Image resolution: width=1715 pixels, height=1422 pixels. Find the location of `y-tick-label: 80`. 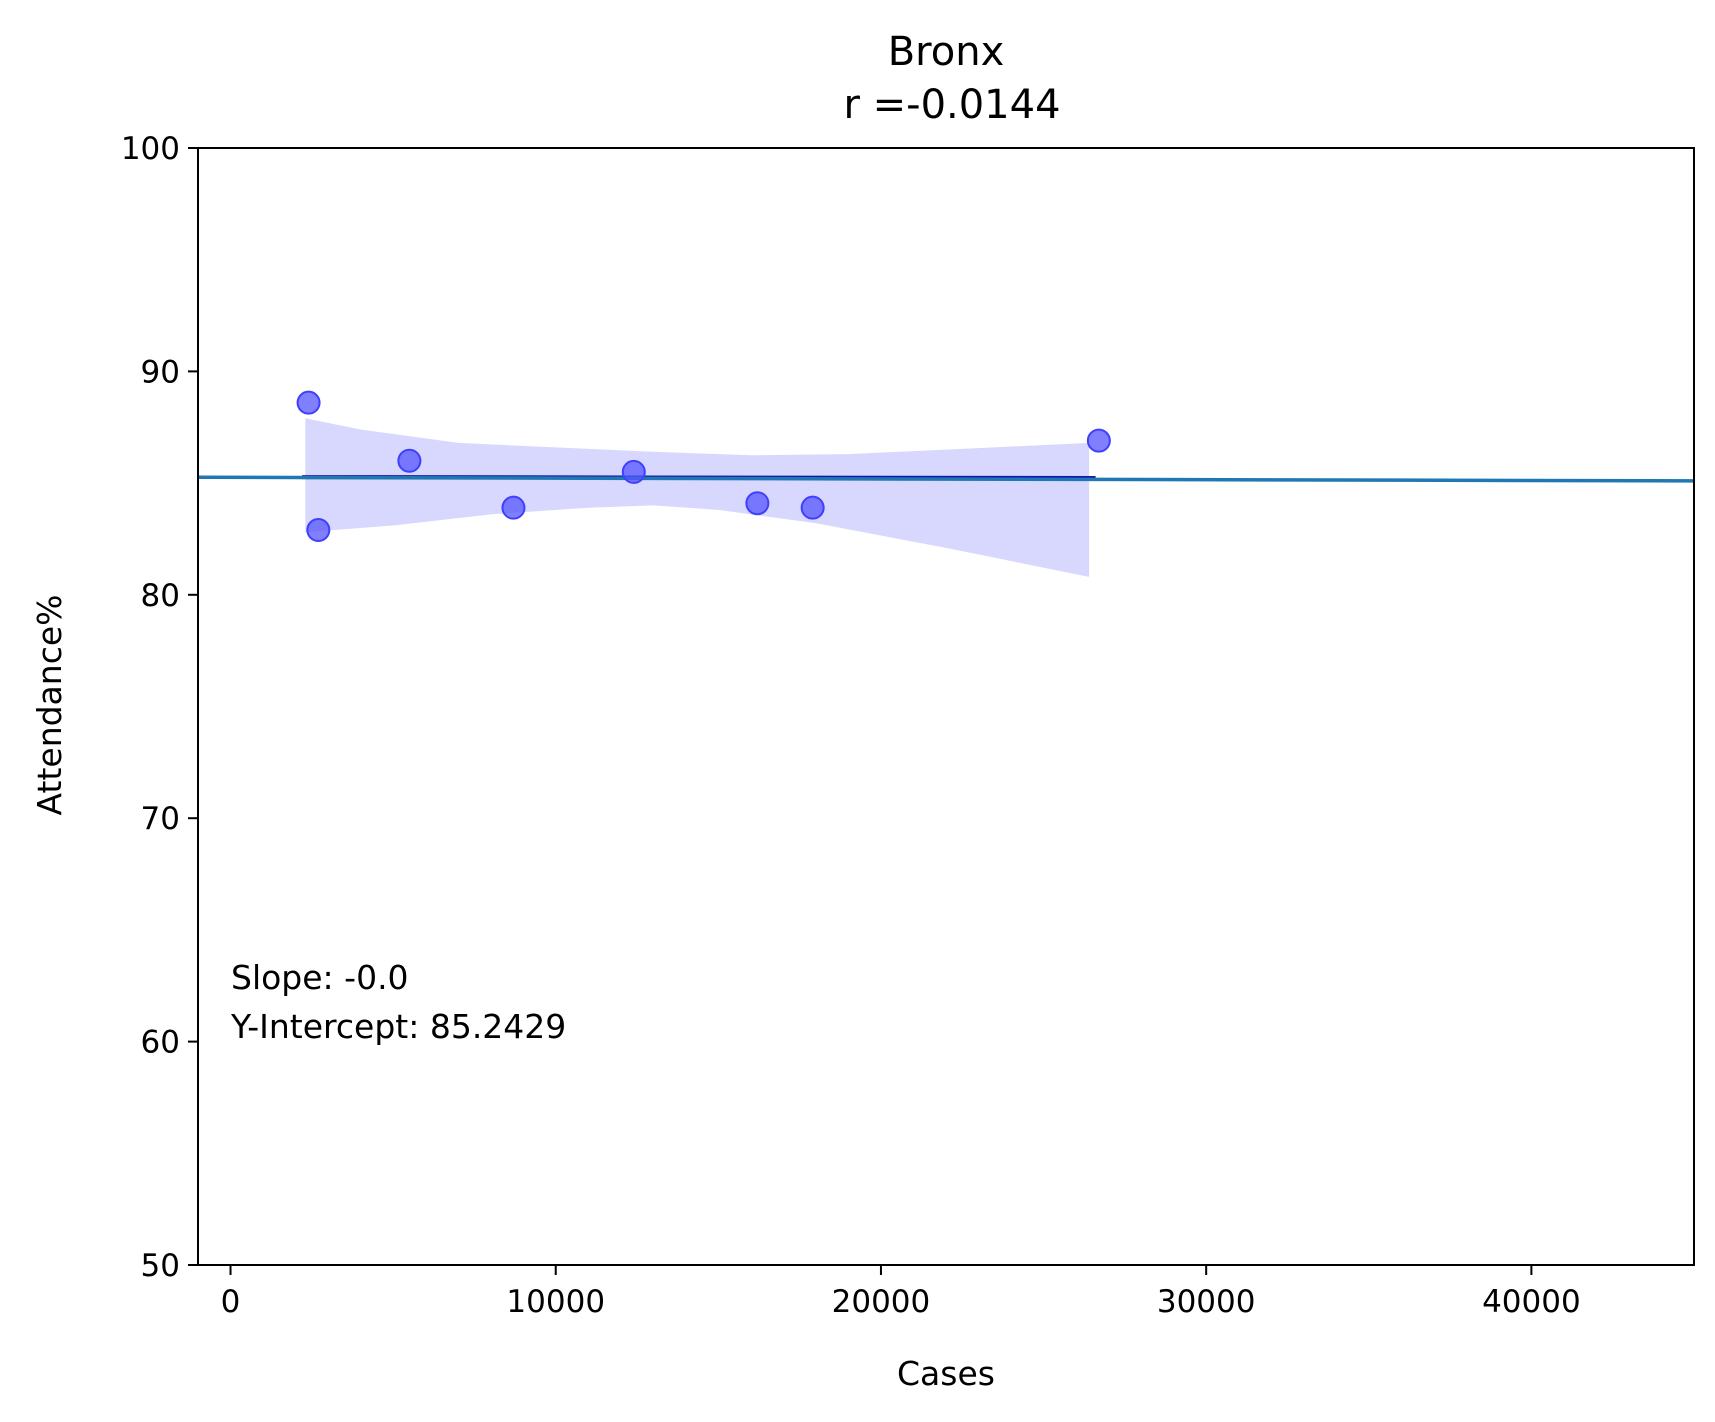

y-tick-label: 80 is located at coordinates (160, 596).